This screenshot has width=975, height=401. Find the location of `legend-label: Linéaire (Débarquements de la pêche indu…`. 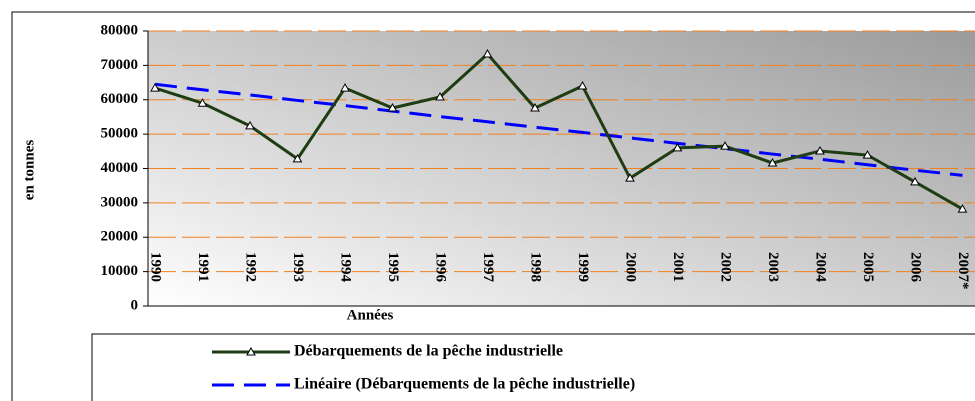

legend-label: Linéaire (Débarquements de la pêche indu… is located at coordinates (464, 384).